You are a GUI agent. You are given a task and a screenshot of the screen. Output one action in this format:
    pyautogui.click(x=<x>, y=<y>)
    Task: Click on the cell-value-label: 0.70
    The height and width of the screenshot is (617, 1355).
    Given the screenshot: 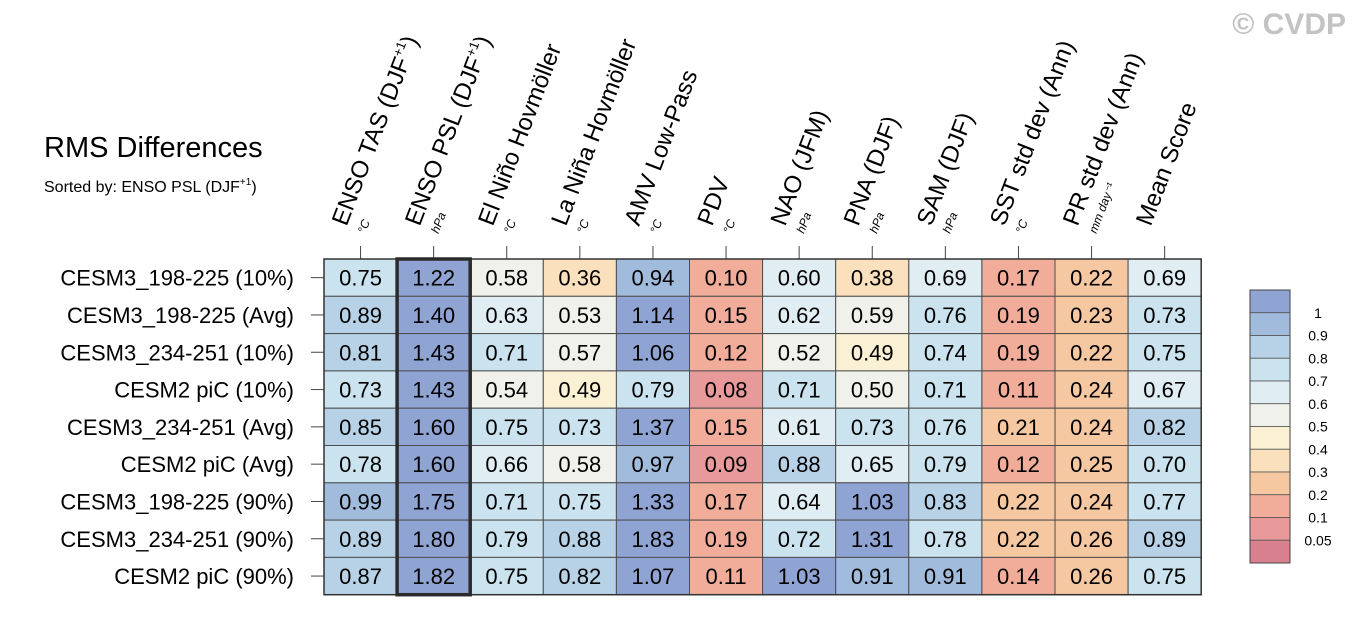 What is the action you would take?
    pyautogui.click(x=1164, y=464)
    